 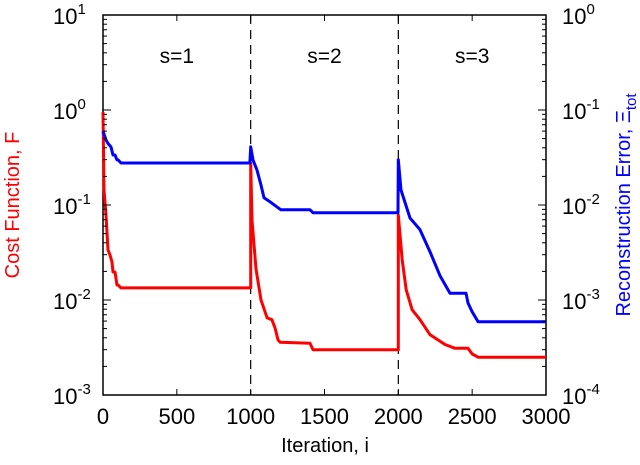 I want to click on x-tick-label: 1000, so click(x=250, y=416).